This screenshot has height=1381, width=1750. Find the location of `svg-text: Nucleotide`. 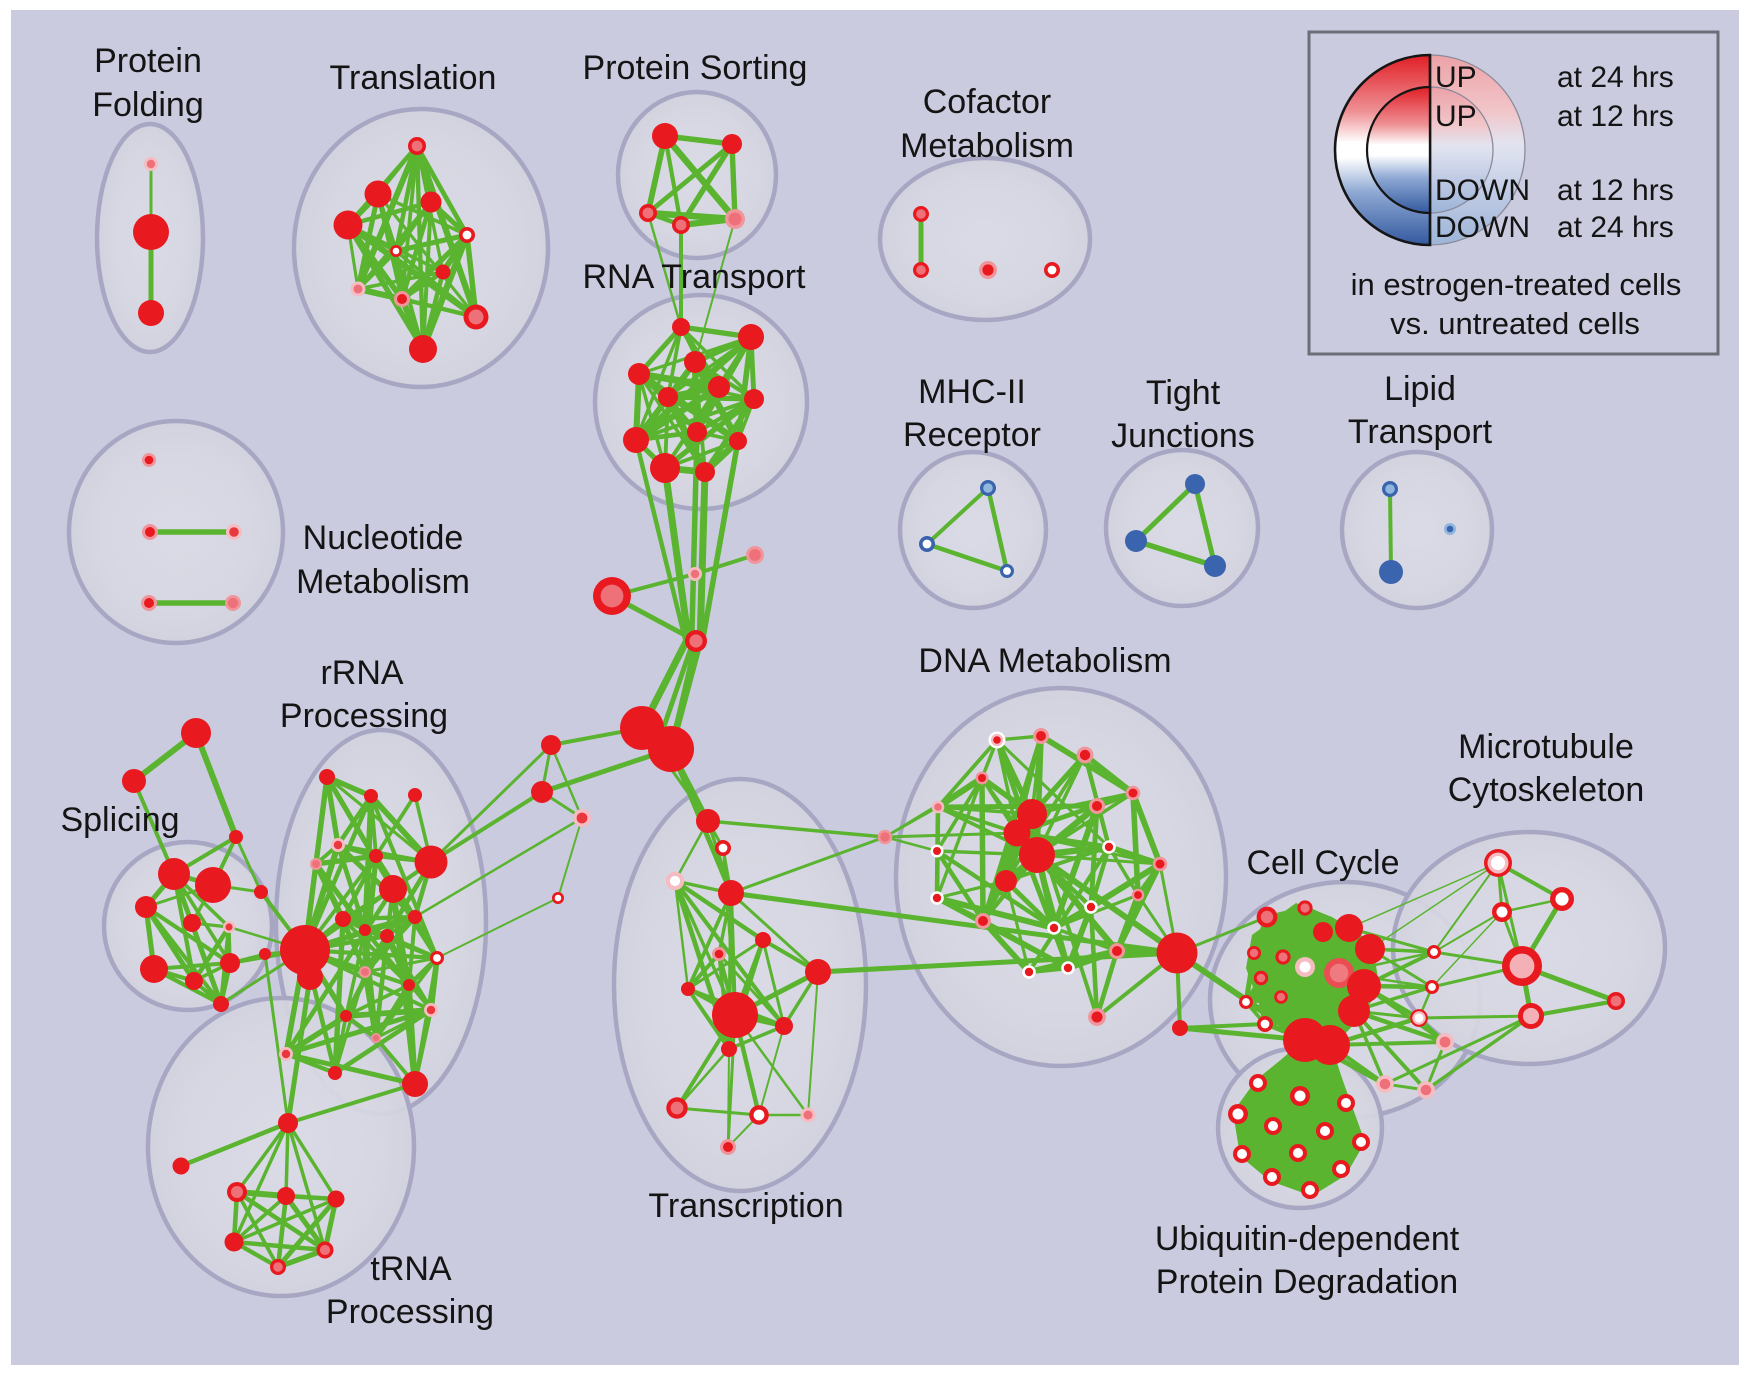

svg-text: Nucleotide is located at coordinates (383, 538).